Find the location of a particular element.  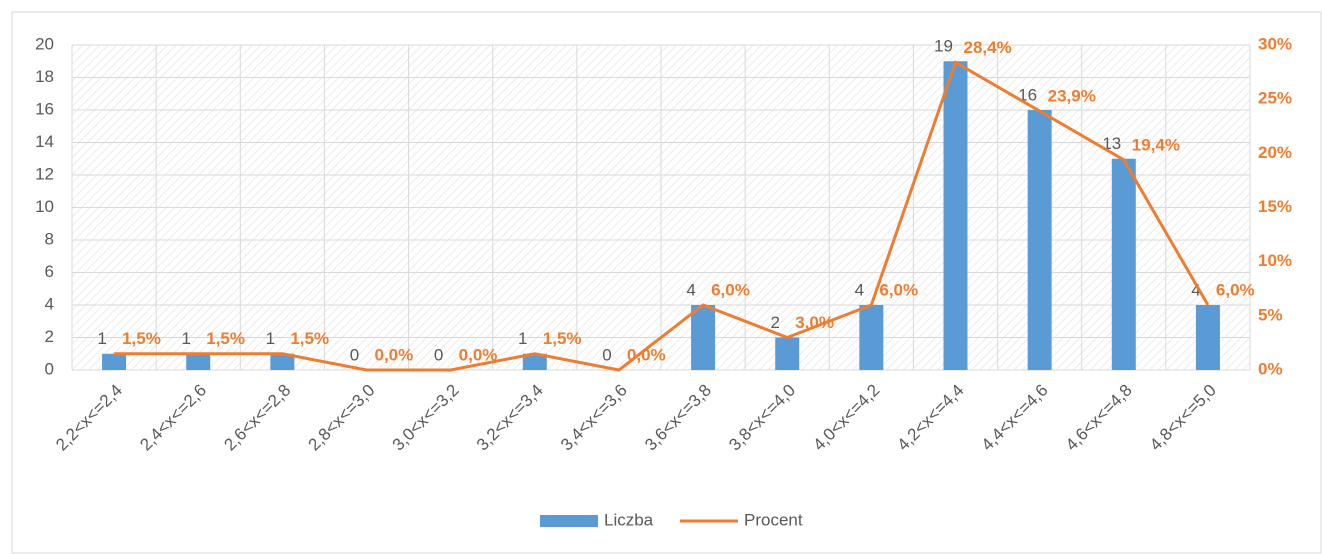

y-tick-label: 4 is located at coordinates (49, 303).